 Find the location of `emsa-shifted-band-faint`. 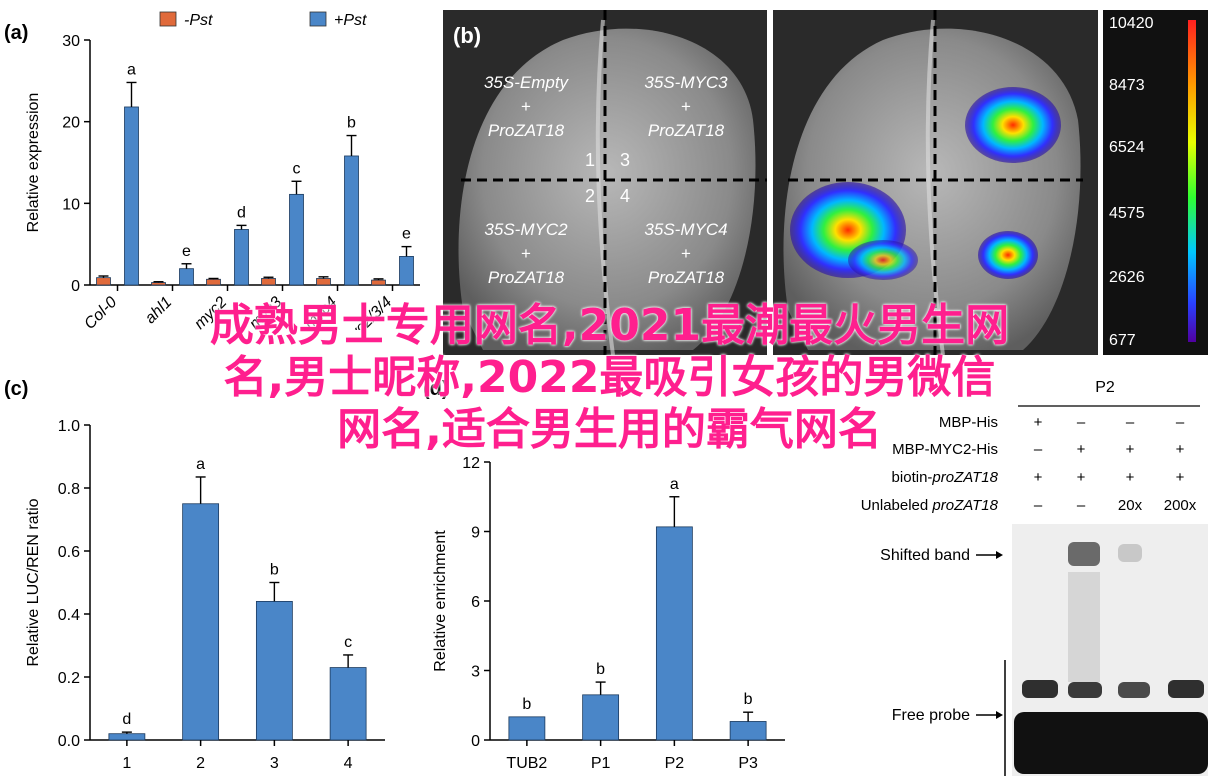

emsa-shifted-band-faint is located at coordinates (1130, 553).